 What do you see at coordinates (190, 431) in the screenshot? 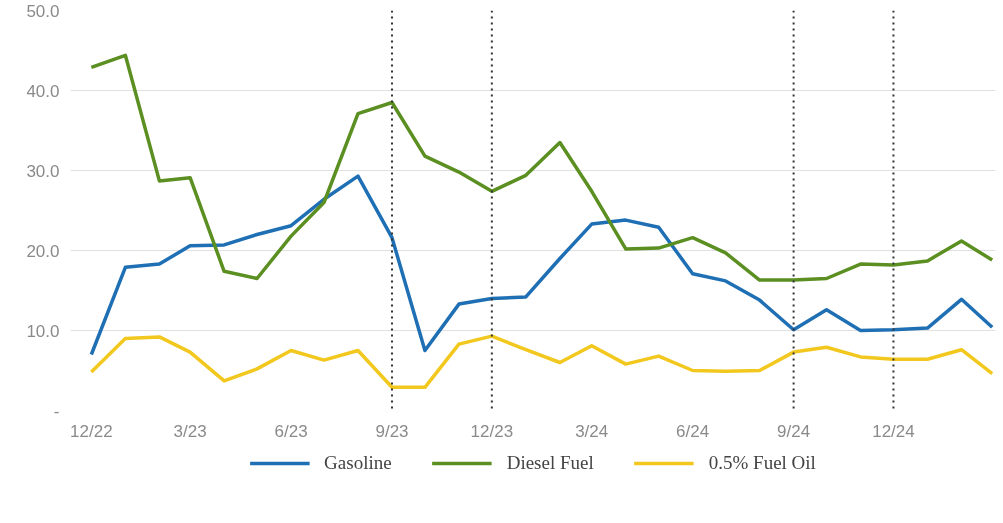
I see `x-tick-label: 3/23` at bounding box center [190, 431].